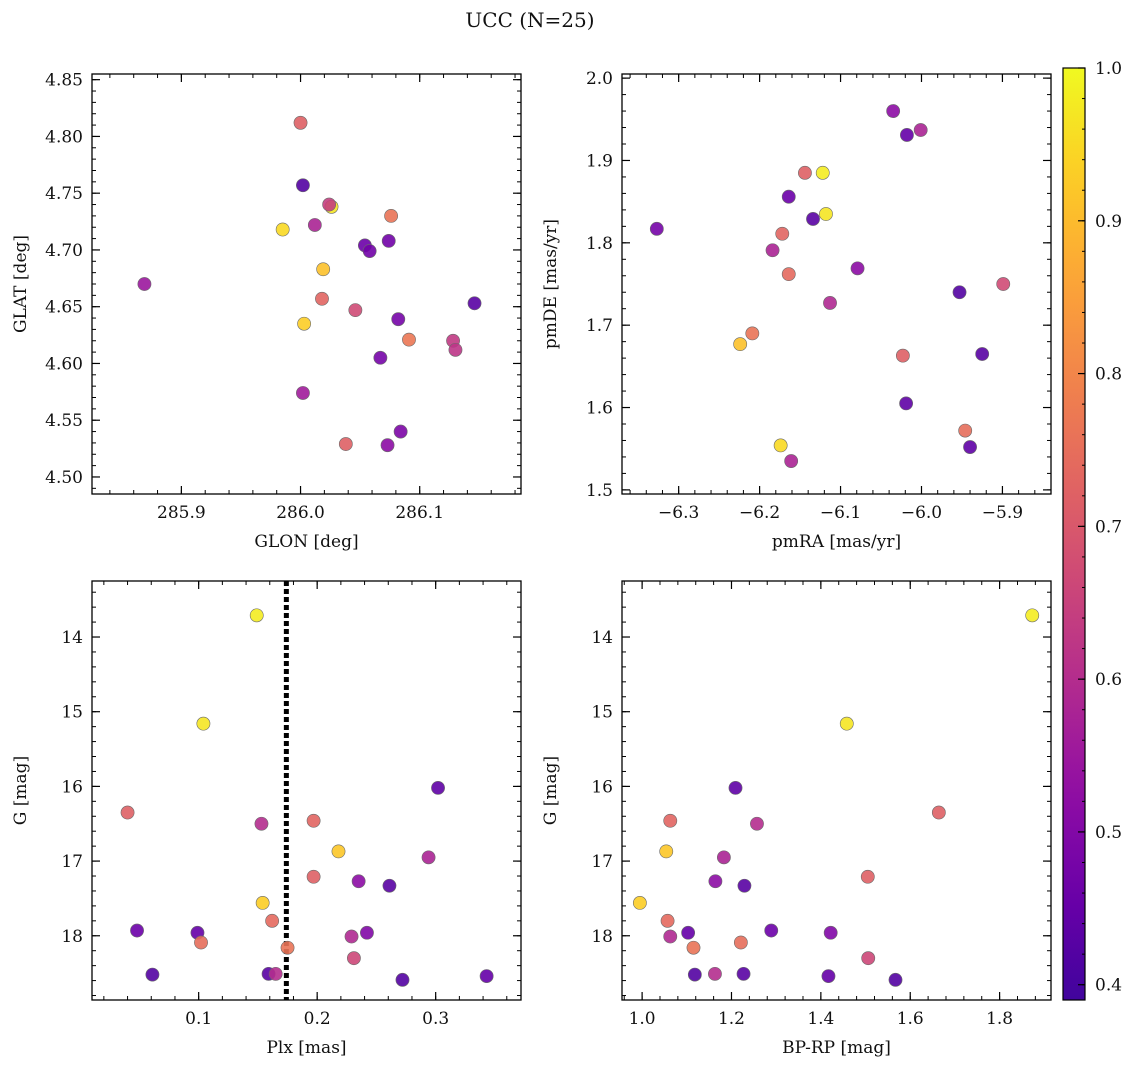  I want to click on x-axis-label: GLON [deg], so click(306, 542).